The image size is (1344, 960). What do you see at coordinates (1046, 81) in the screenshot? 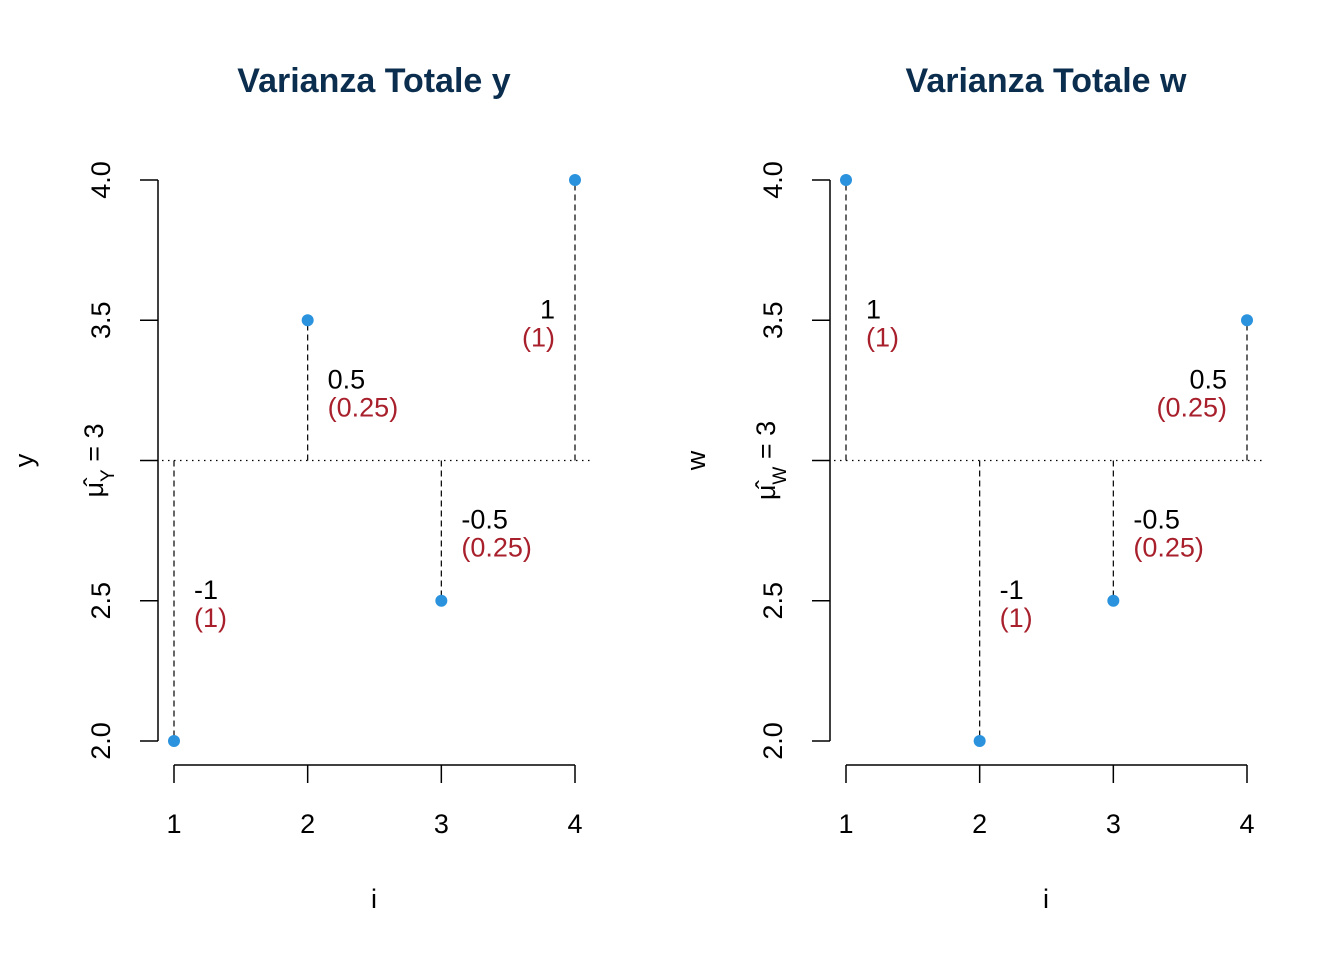
I see `chart-title: Varianza Totale w` at bounding box center [1046, 81].